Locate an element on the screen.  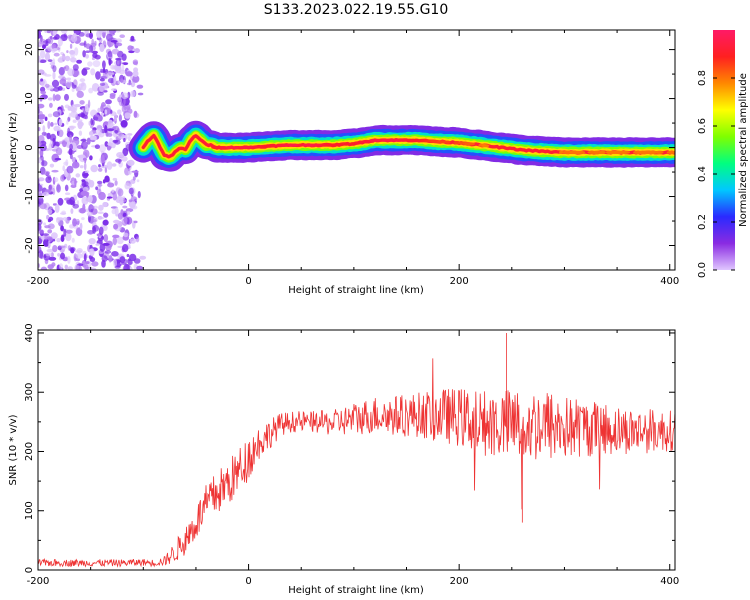
y-tick-label: -20 is located at coordinates (29, 245).